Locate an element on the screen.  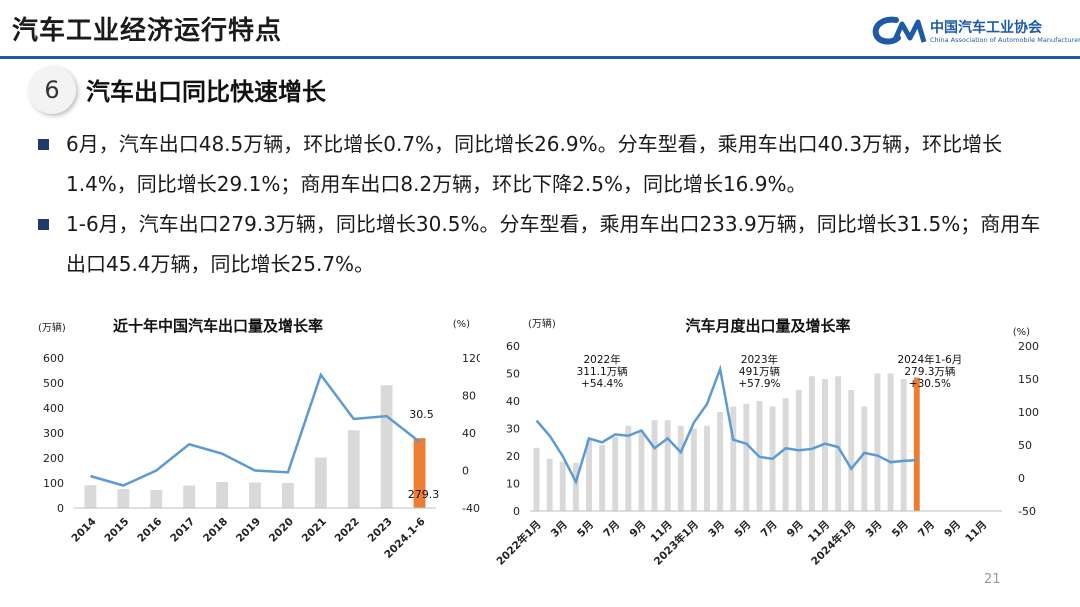
y-tick-label: 60 is located at coordinates (513, 346).